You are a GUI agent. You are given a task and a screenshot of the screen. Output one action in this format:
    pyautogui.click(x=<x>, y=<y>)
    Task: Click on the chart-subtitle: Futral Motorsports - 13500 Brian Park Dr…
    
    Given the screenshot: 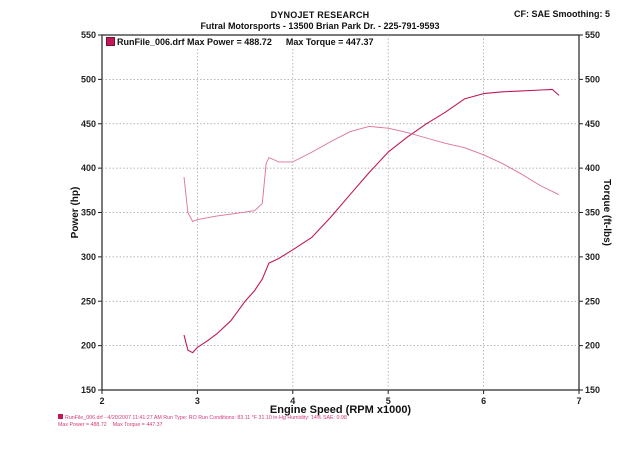 What is the action you would take?
    pyautogui.click(x=320, y=26)
    